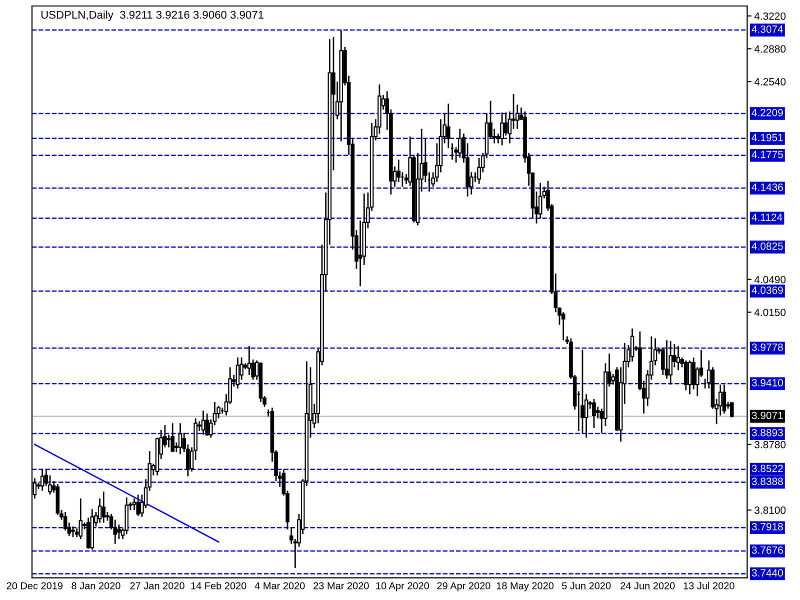  I want to click on y-tick-label: 4.2880, so click(770, 49).